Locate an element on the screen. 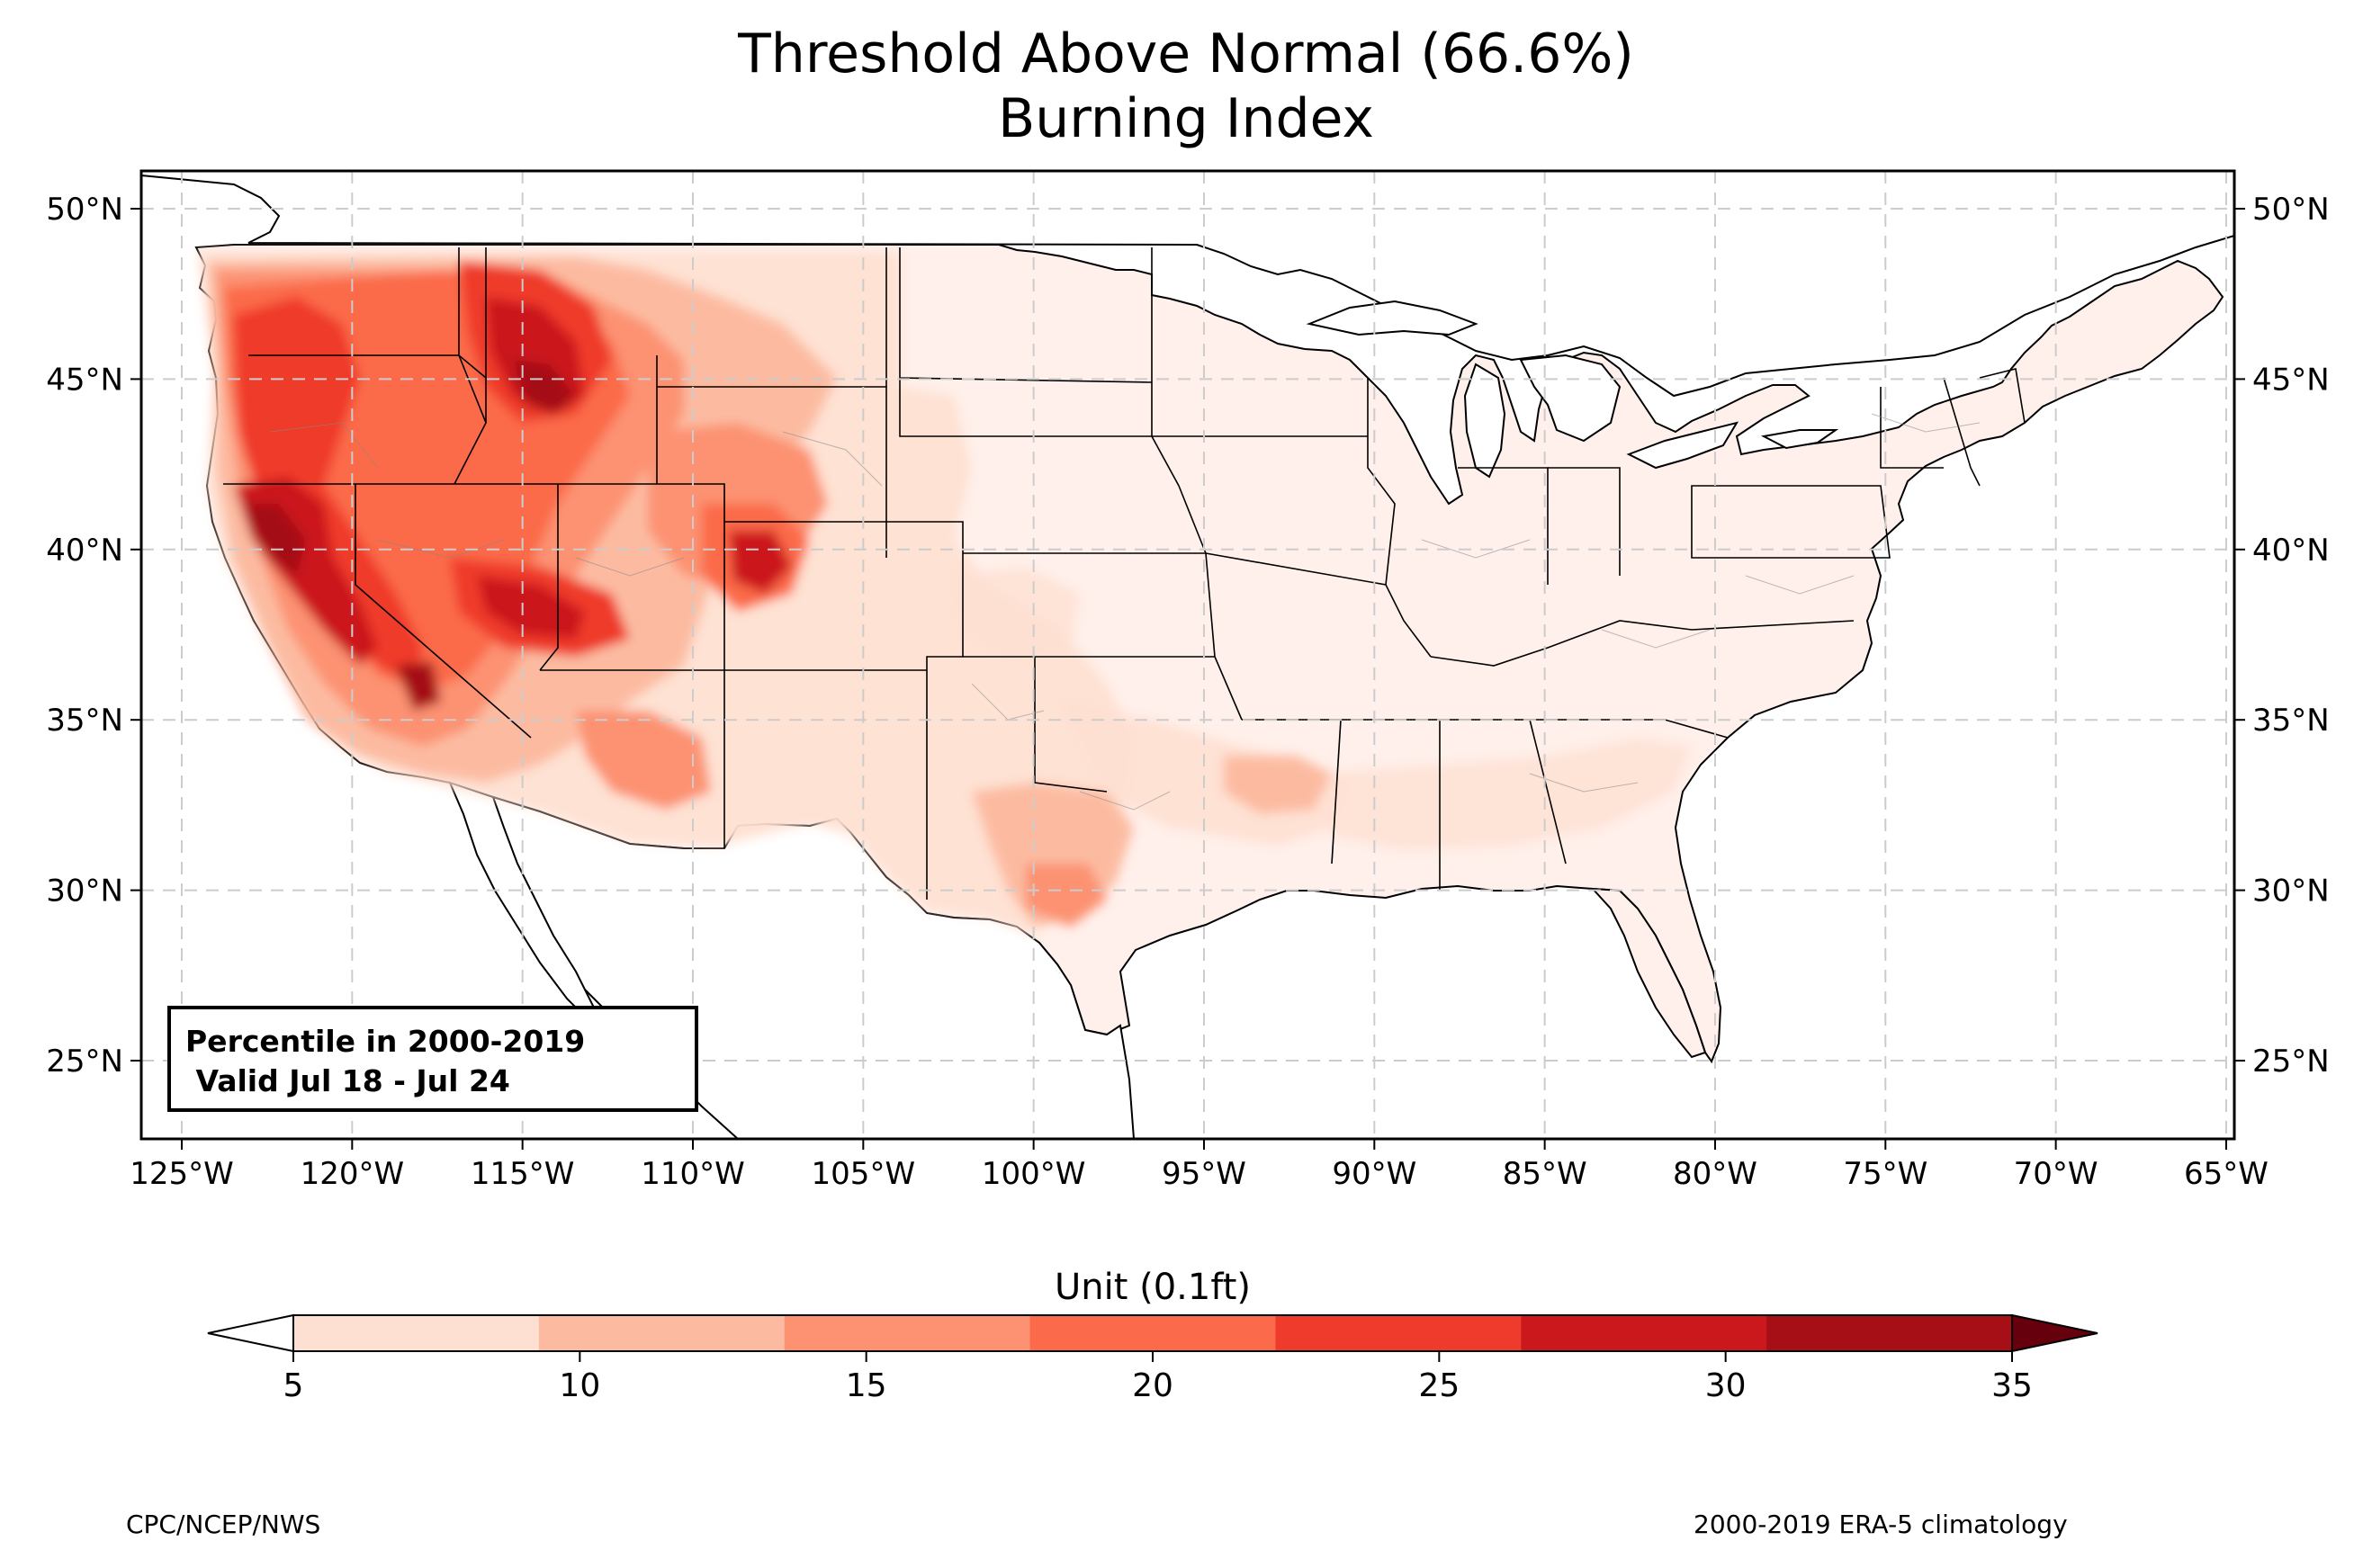 This screenshot has width=2372, height=1568. lon-tick-label: 85°W is located at coordinates (1545, 1174).